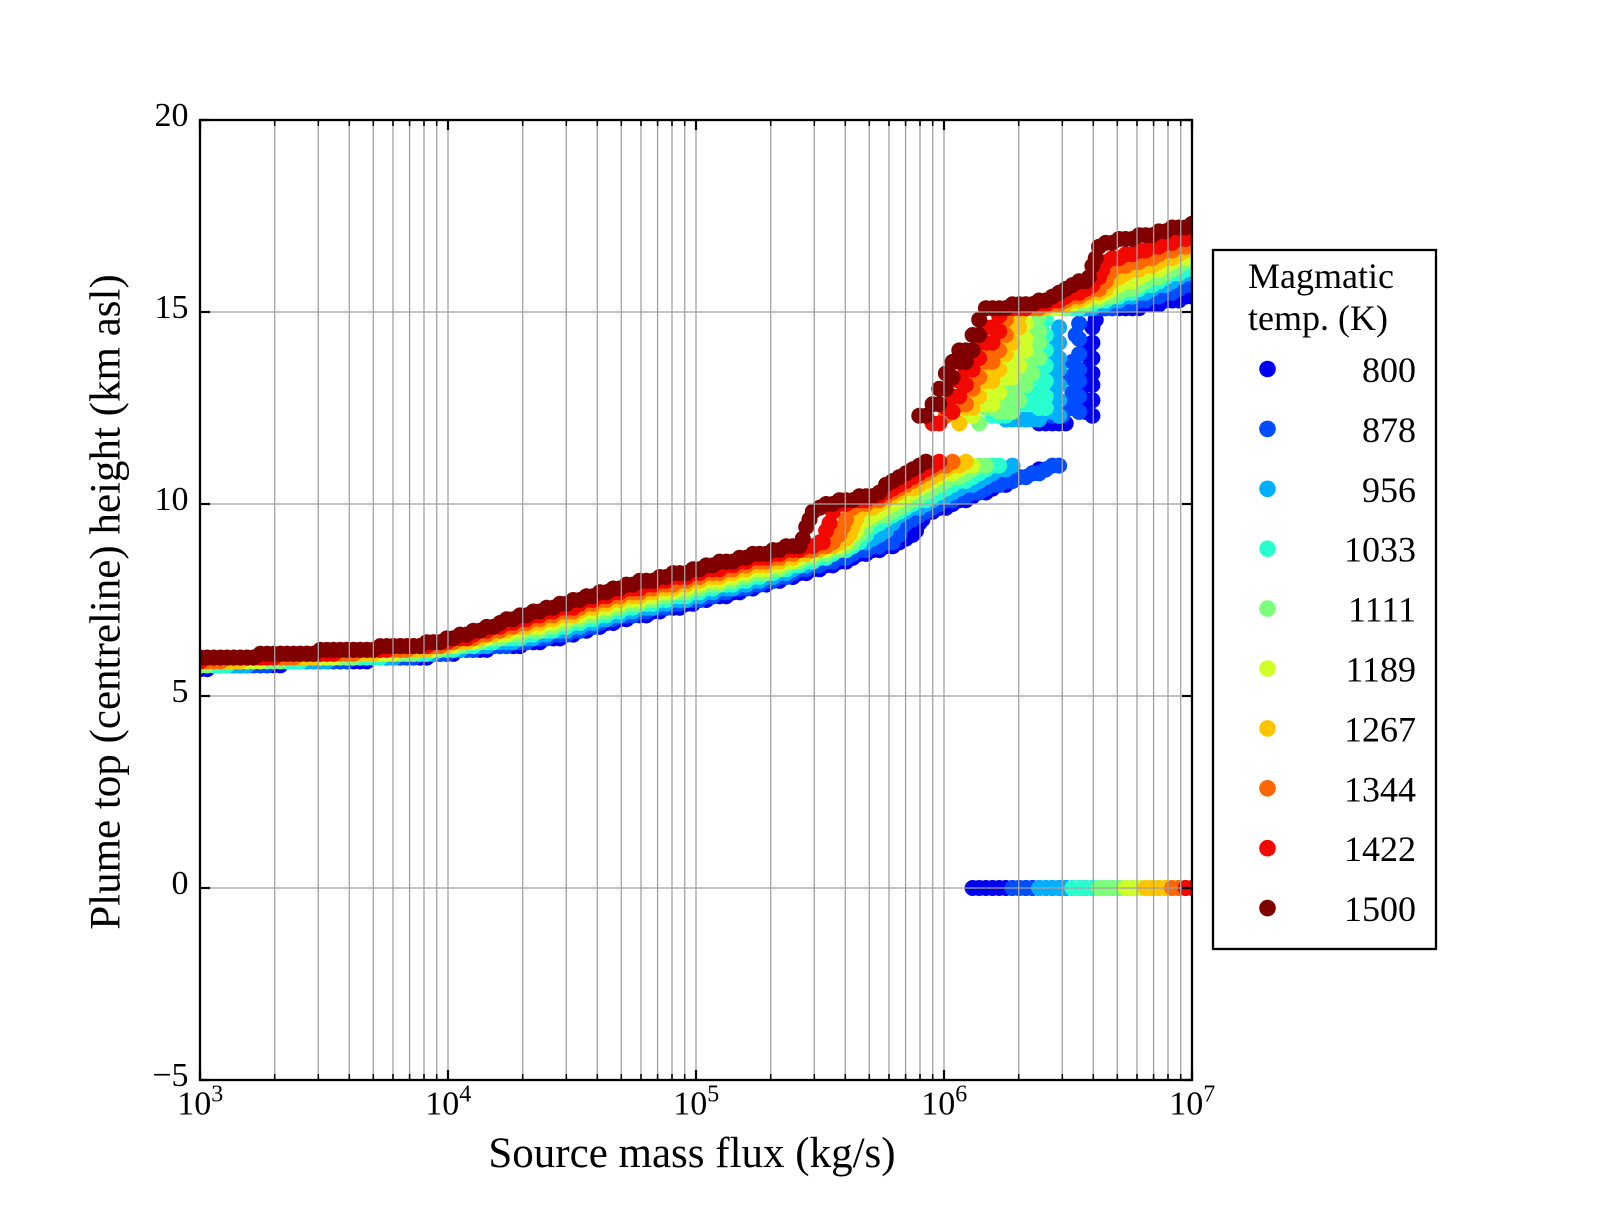  Describe the element at coordinates (172, 307) in the screenshot. I see `svg-text: 15` at that location.